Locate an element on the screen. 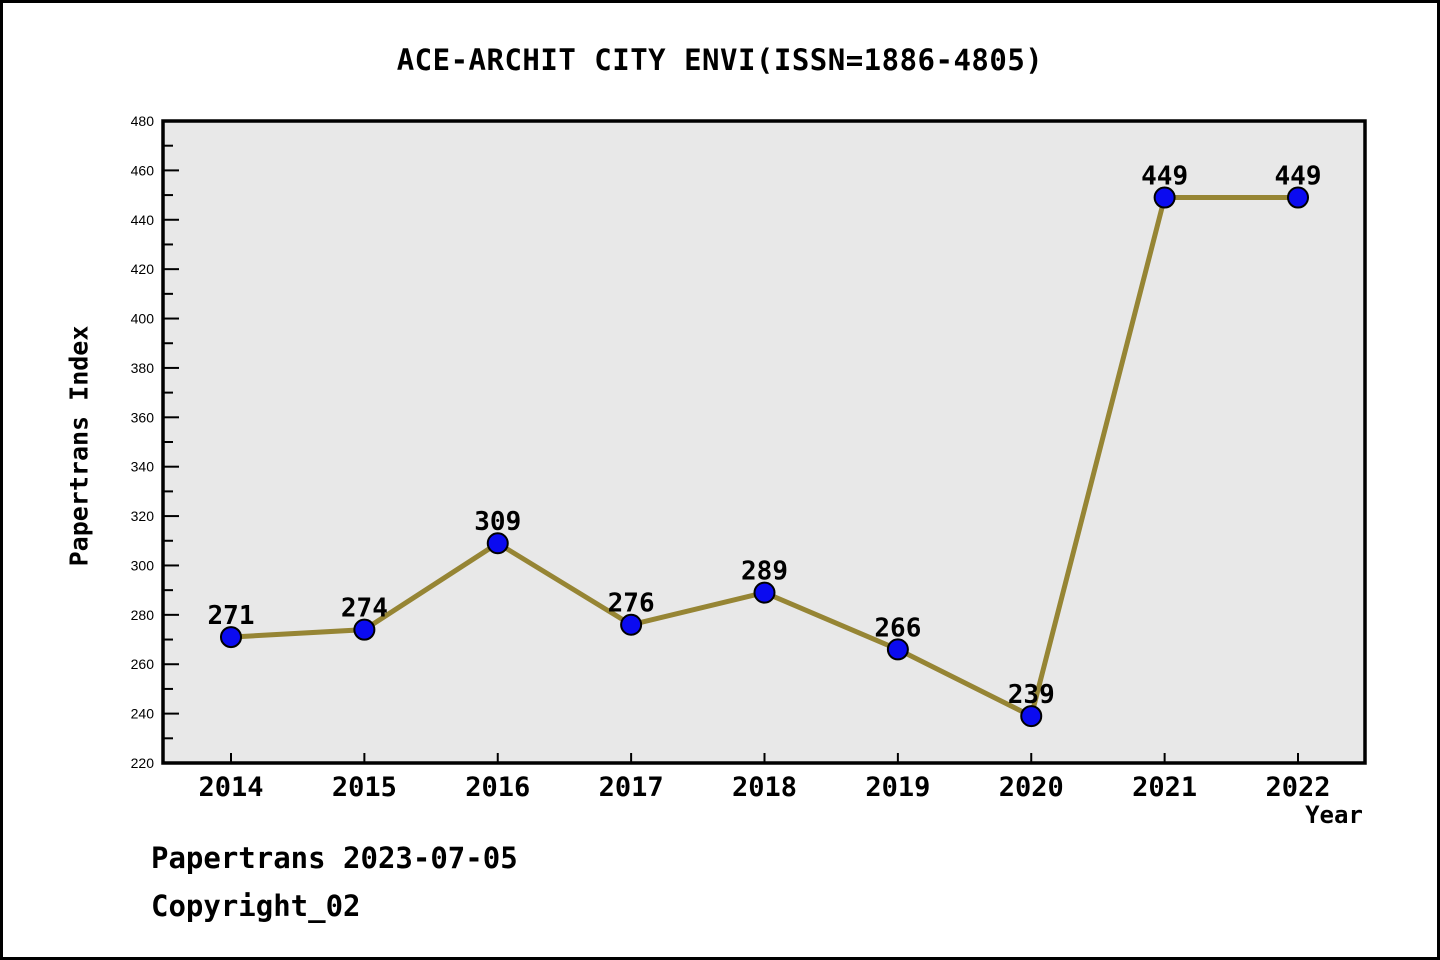  y-tick-label: 260 is located at coordinates (143, 664).